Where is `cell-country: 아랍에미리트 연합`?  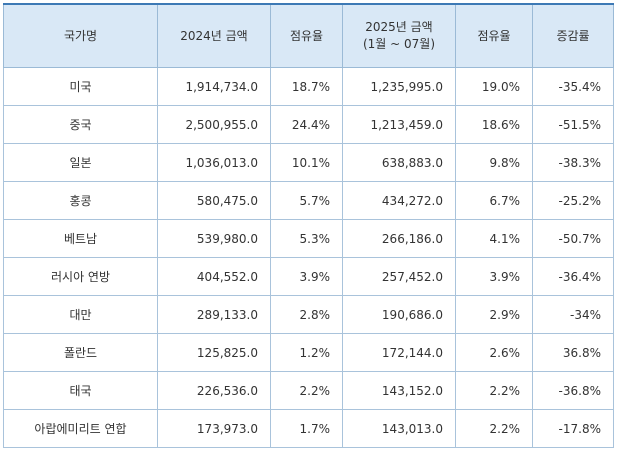 cell-country: 아랍에미리트 연합 is located at coordinates (80, 428).